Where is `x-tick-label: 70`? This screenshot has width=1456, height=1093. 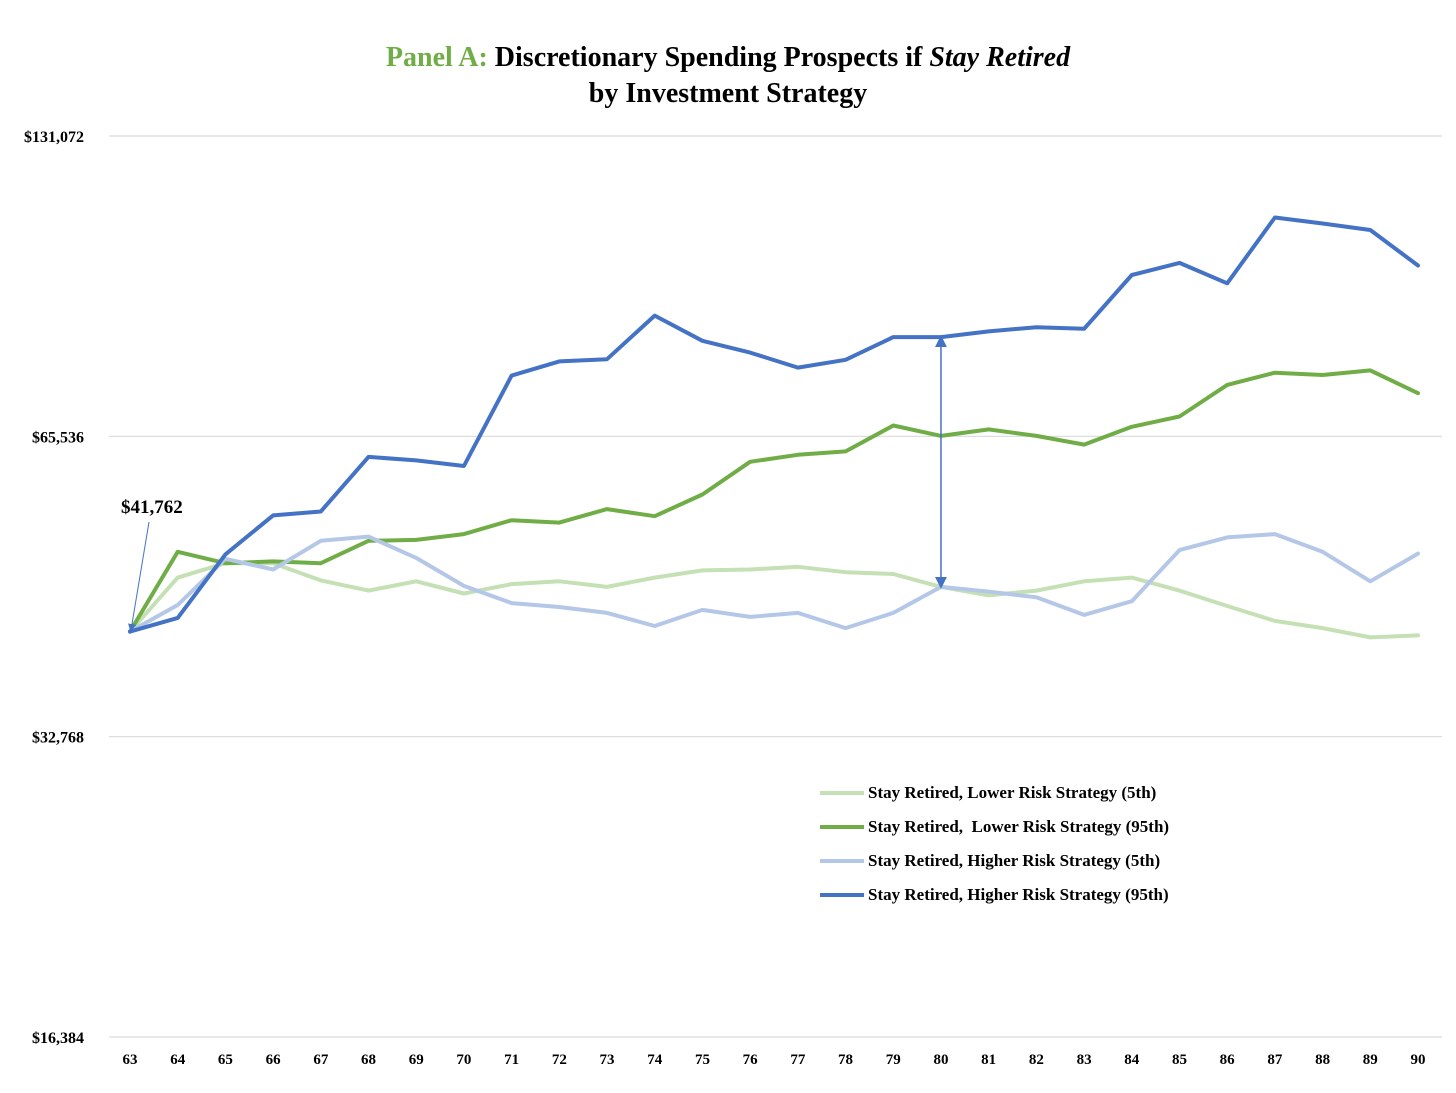 x-tick-label: 70 is located at coordinates (463, 1060).